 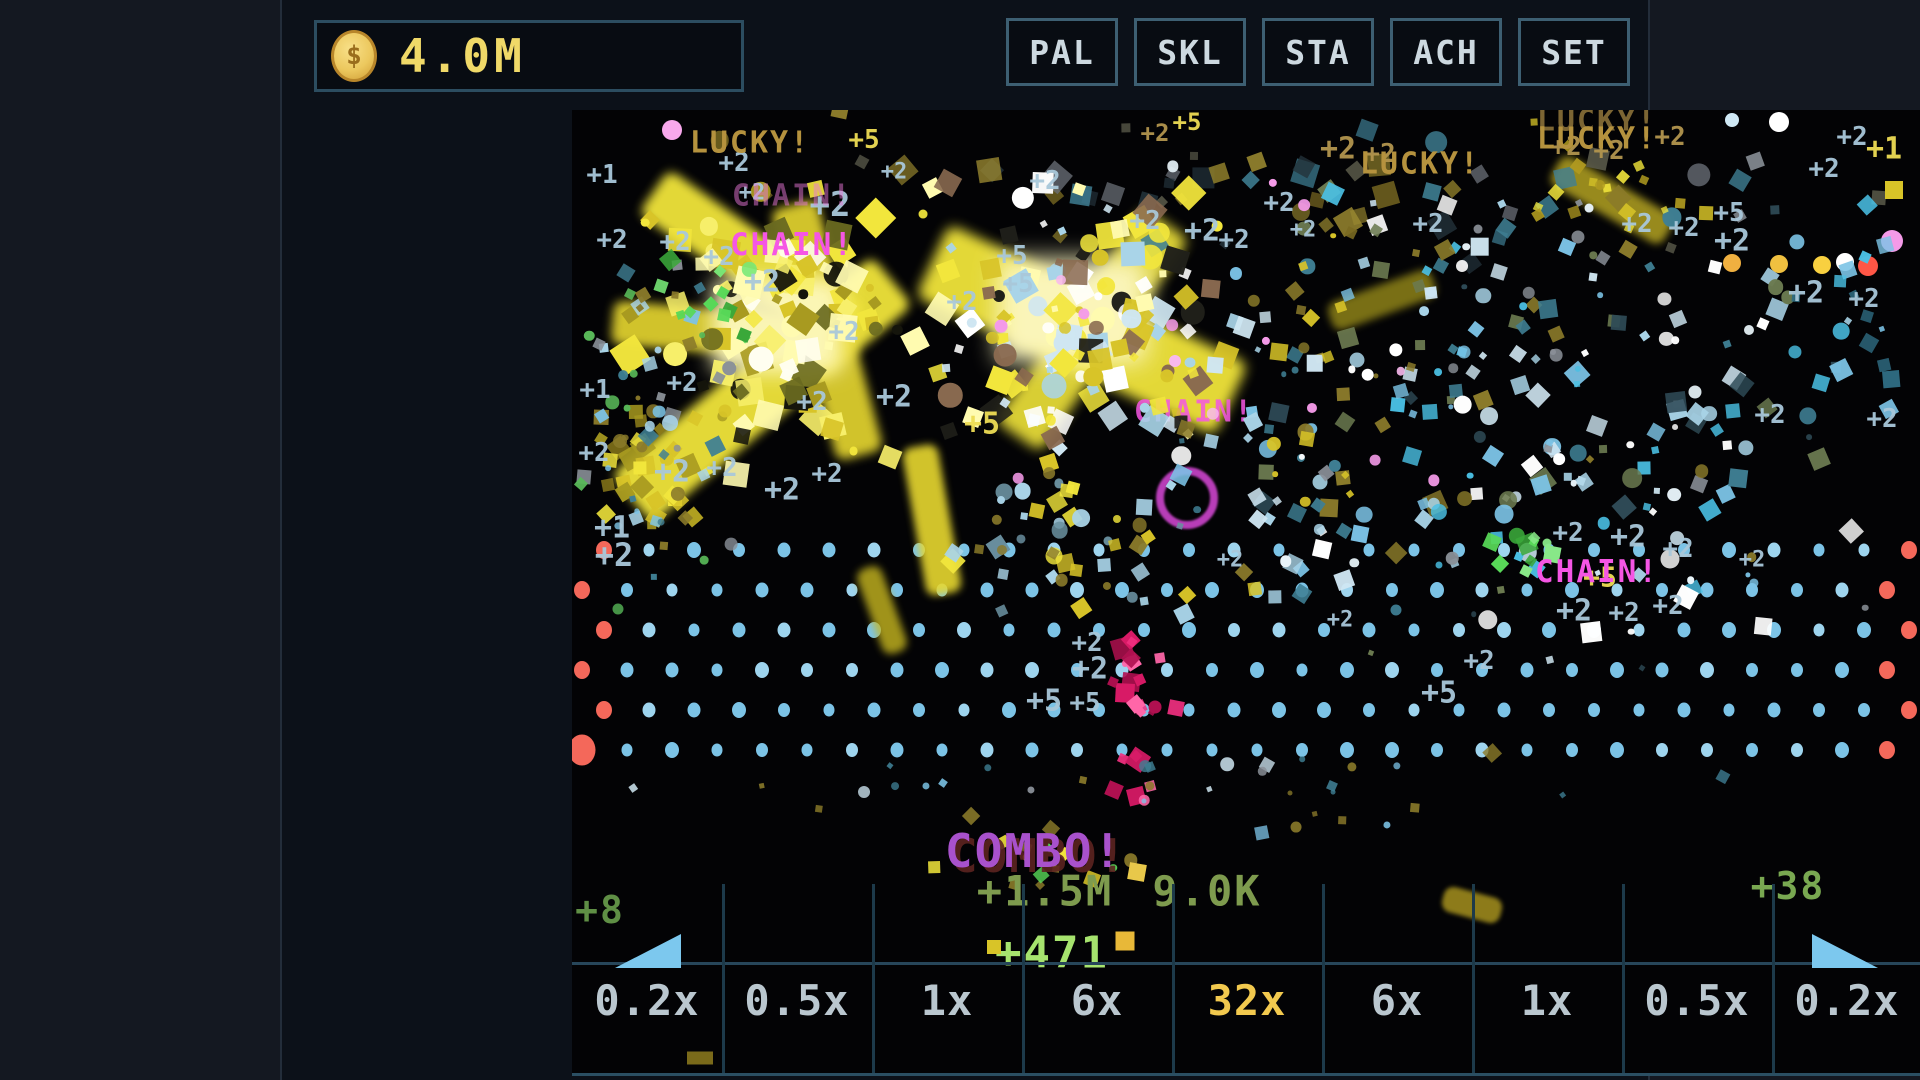 What do you see at coordinates (602, 175) in the screenshot?
I see `bonus-float-text: +1` at bounding box center [602, 175].